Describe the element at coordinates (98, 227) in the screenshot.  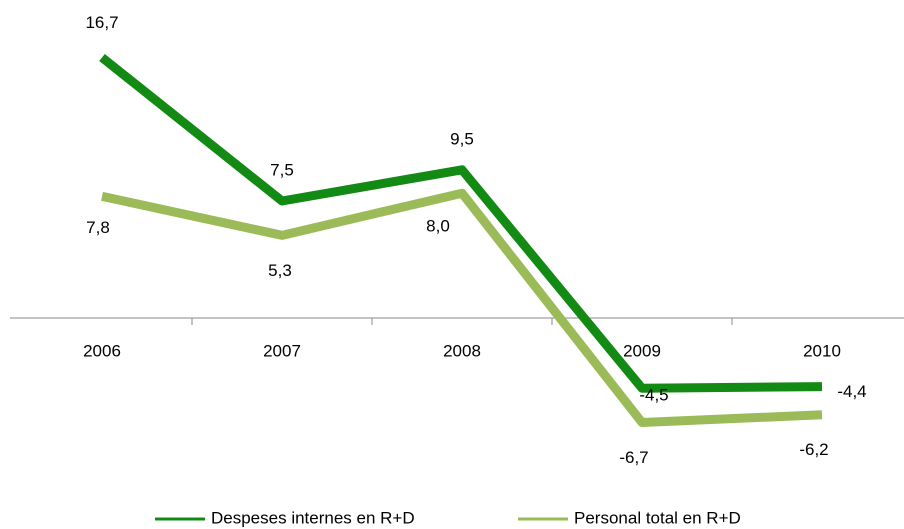
I see `data-label: 7,8` at that location.